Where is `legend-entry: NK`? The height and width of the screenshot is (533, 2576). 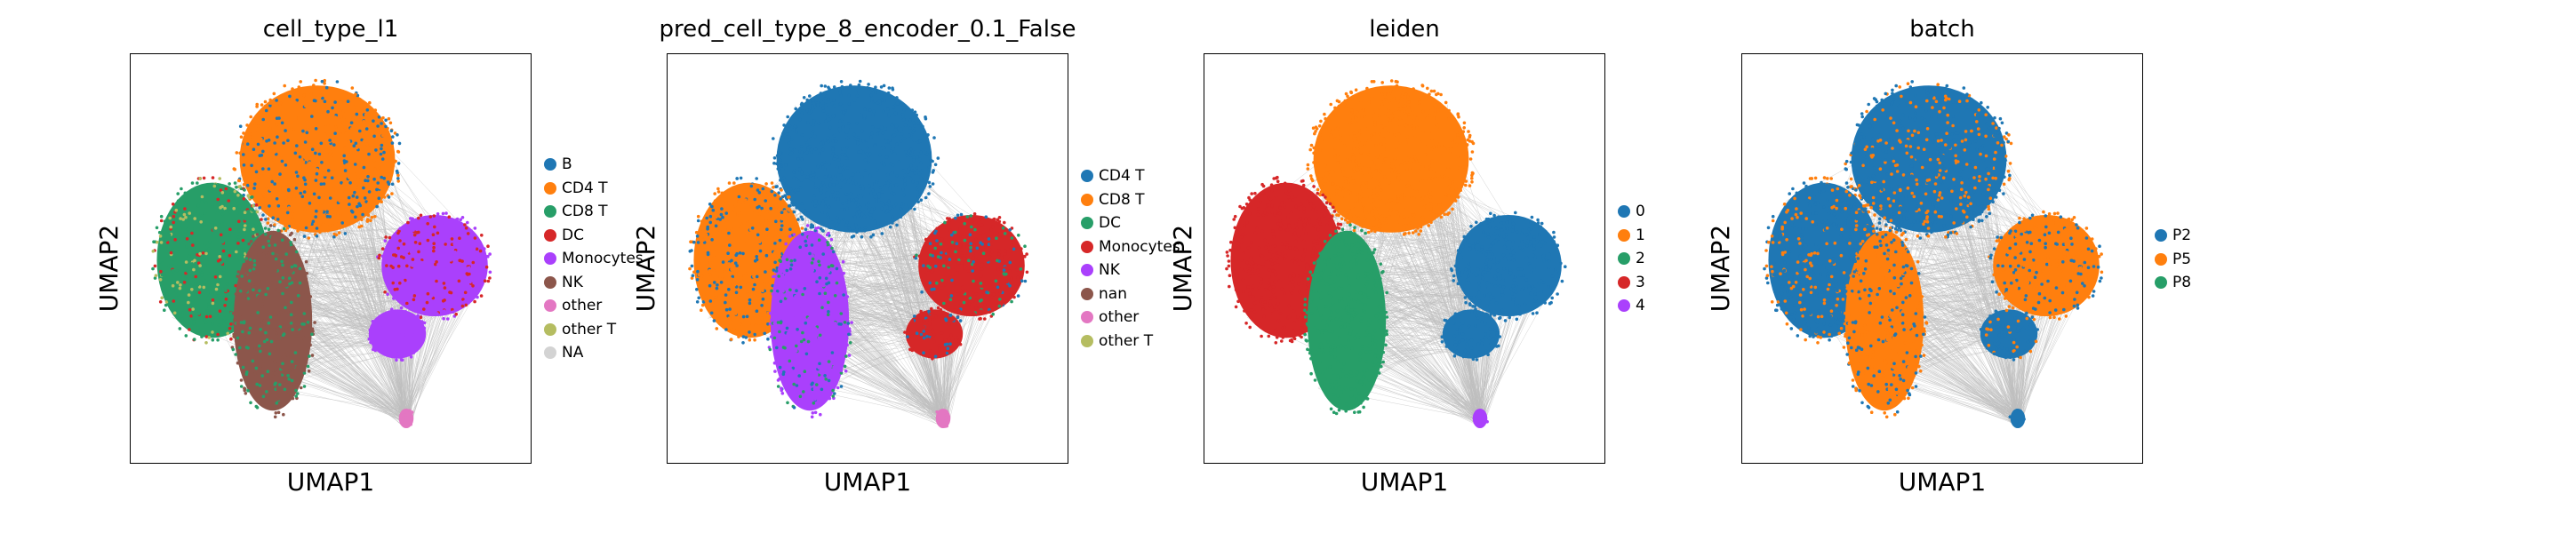 legend-entry: NK is located at coordinates (1130, 270).